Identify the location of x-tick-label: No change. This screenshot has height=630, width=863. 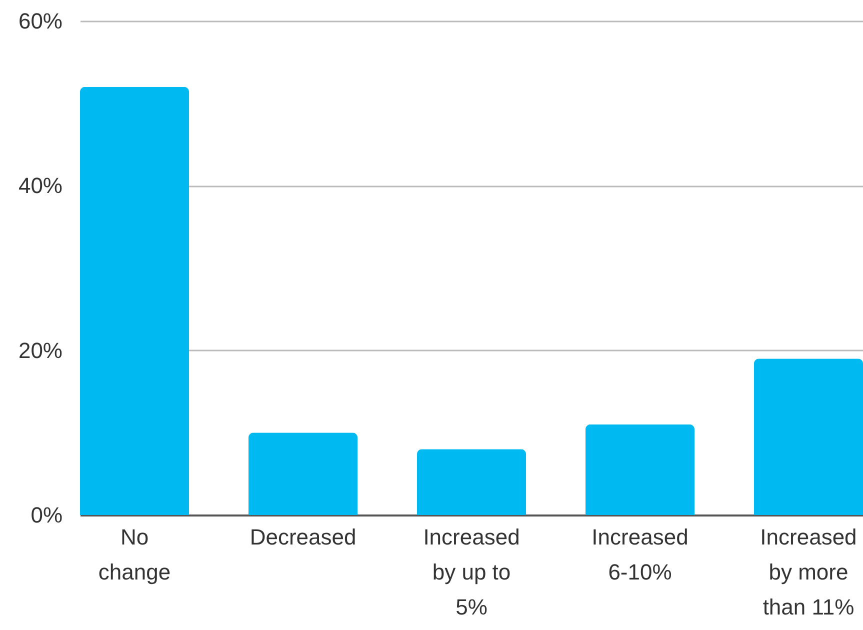
(134, 554).